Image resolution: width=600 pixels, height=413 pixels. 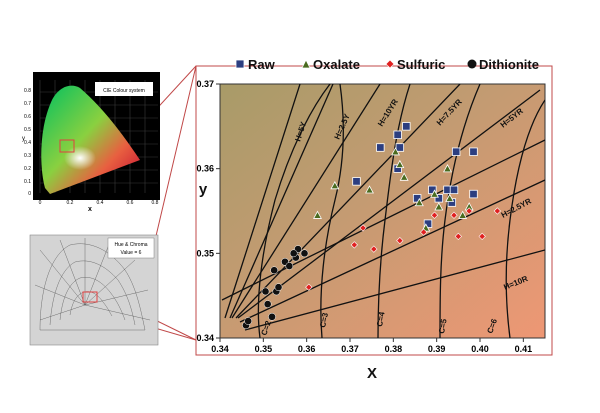 I want to click on hue-line-10r, so click(x=394, y=290).